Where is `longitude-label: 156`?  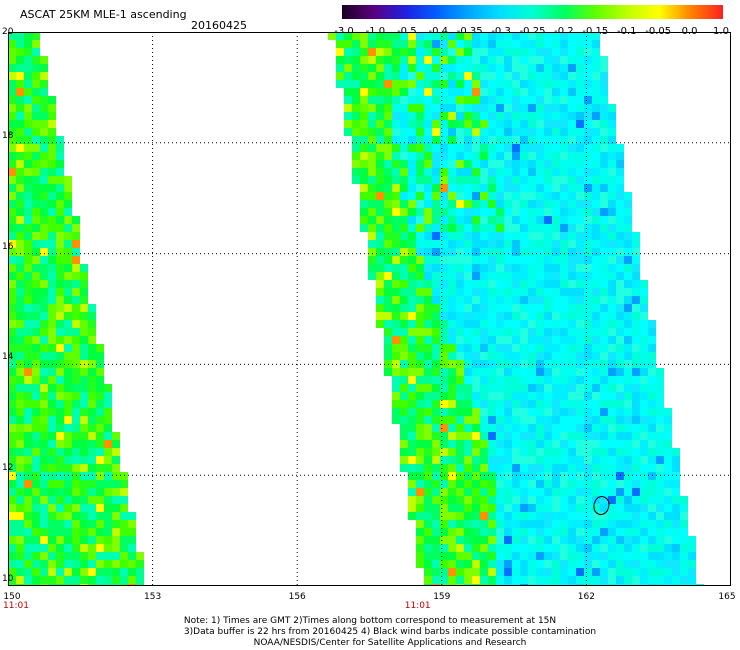 longitude-label: 156 is located at coordinates (297, 597).